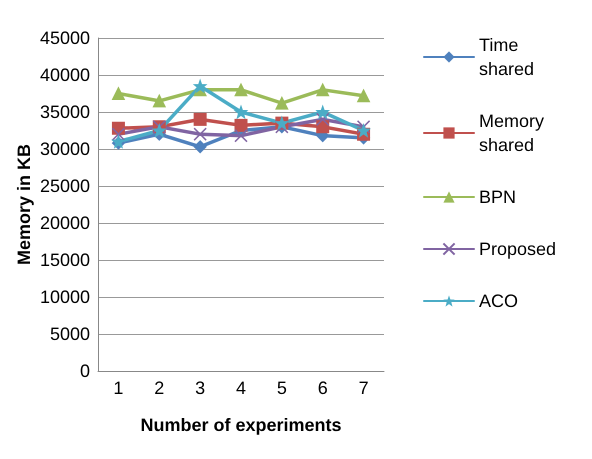 The image size is (592, 459). Describe the element at coordinates (24, 205) in the screenshot. I see `y-axis-title: Memory in KB` at that location.